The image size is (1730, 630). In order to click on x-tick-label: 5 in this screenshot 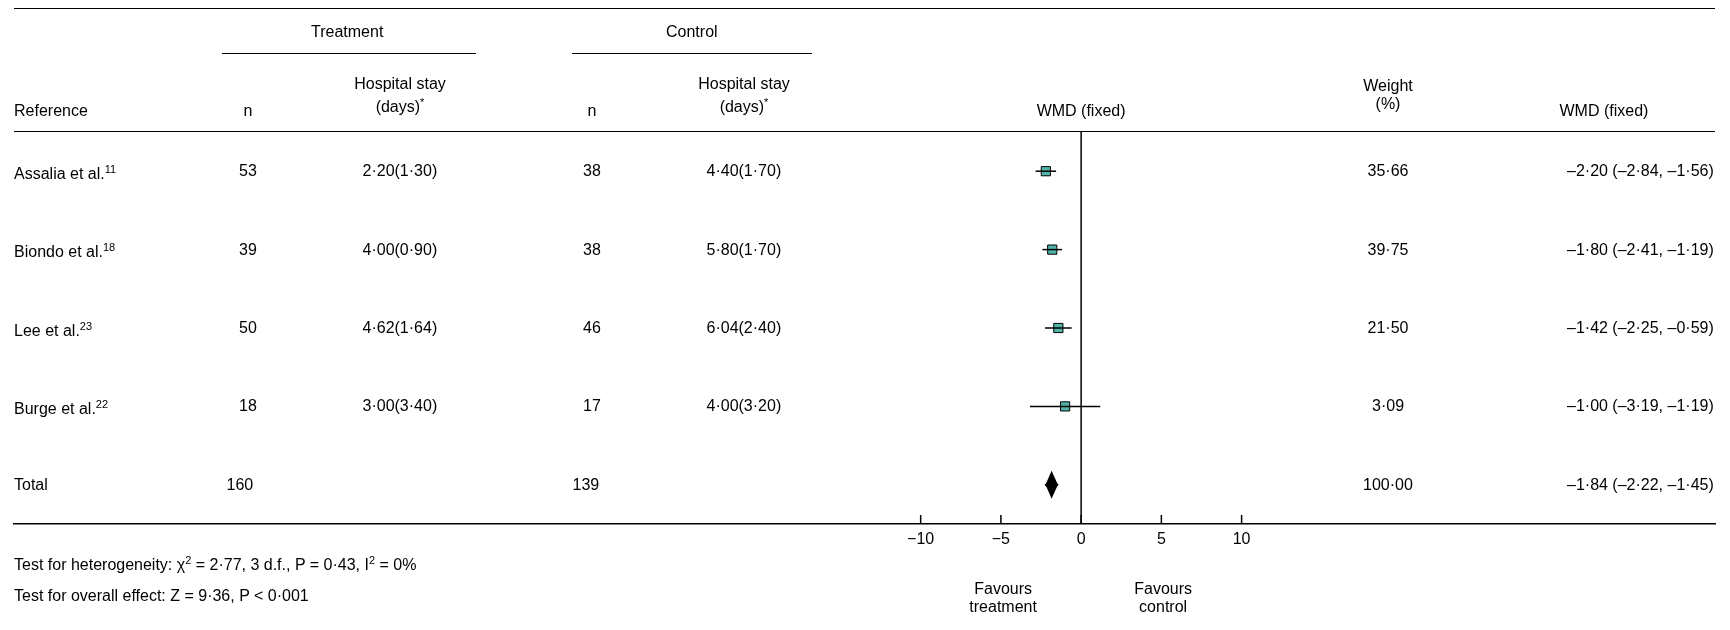, I will do `click(1161, 539)`.